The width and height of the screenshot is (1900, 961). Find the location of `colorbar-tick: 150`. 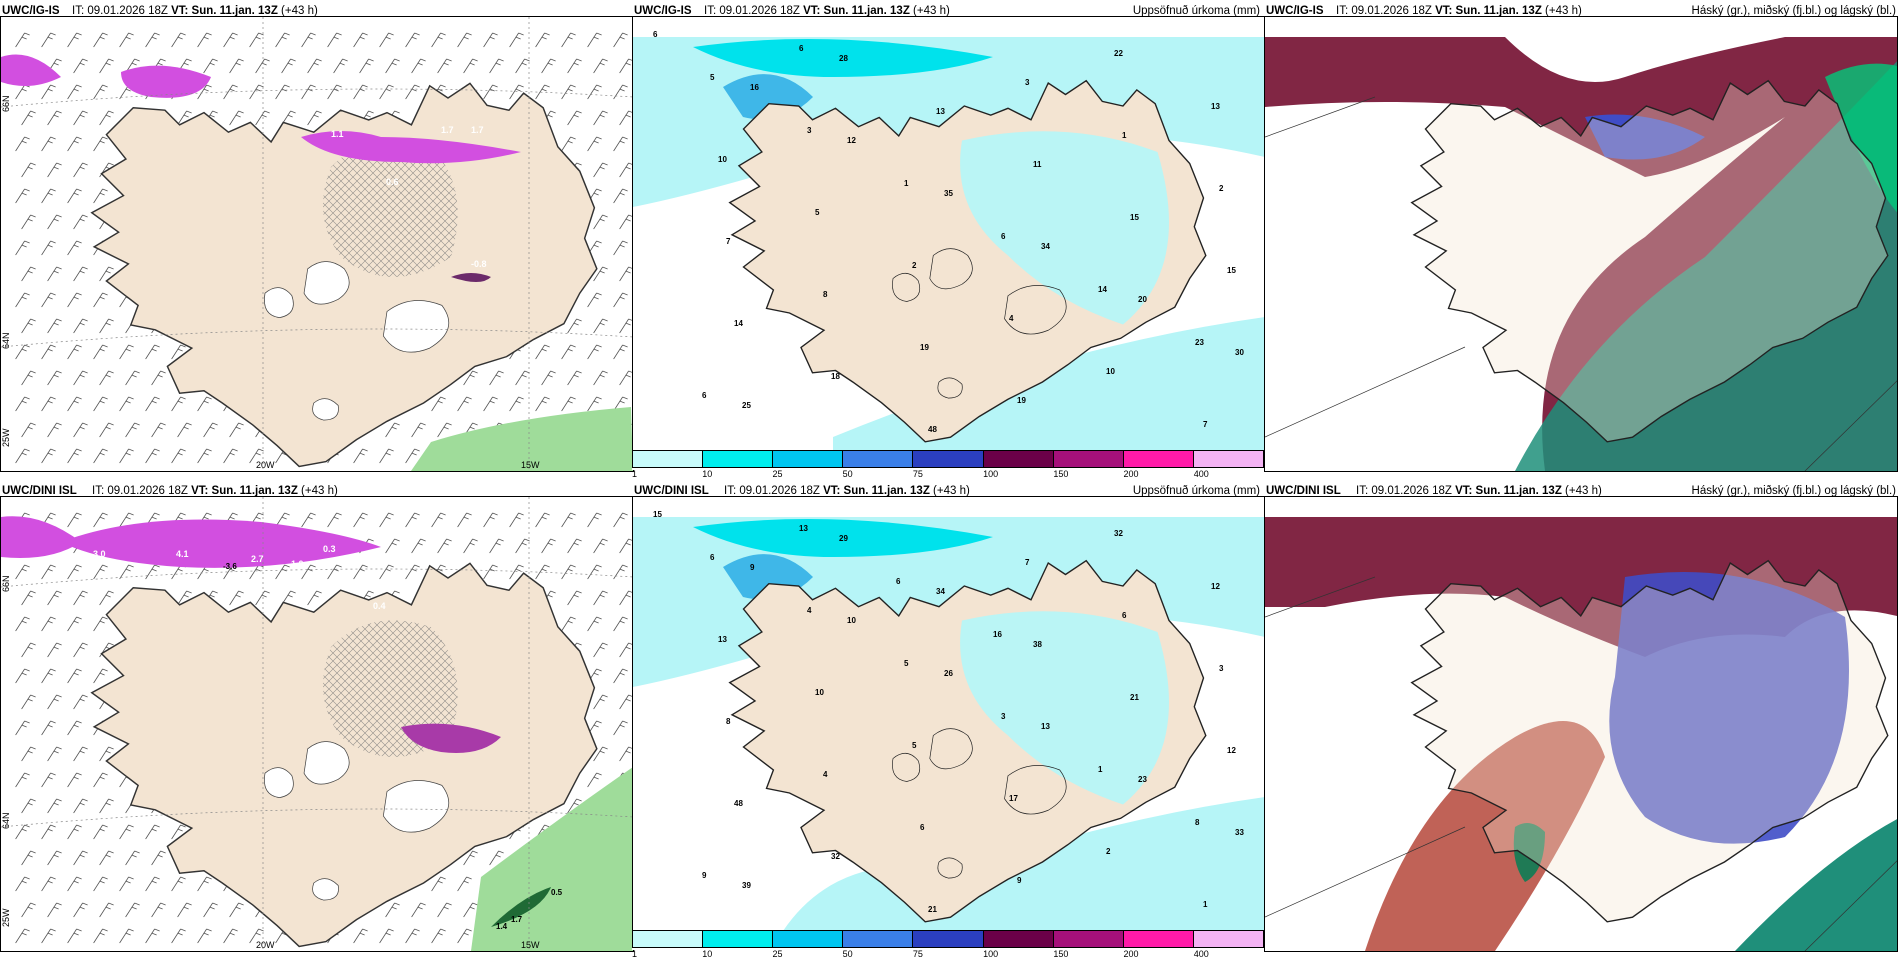

colorbar-tick: 150 is located at coordinates (1061, 474).